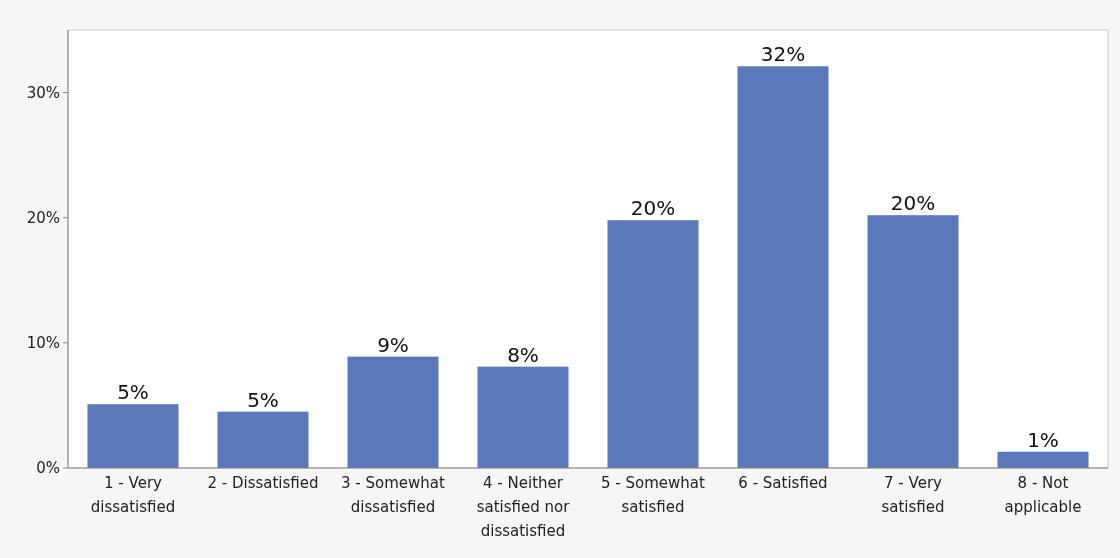  What do you see at coordinates (43, 92) in the screenshot?
I see `y-tick-label: 30%` at bounding box center [43, 92].